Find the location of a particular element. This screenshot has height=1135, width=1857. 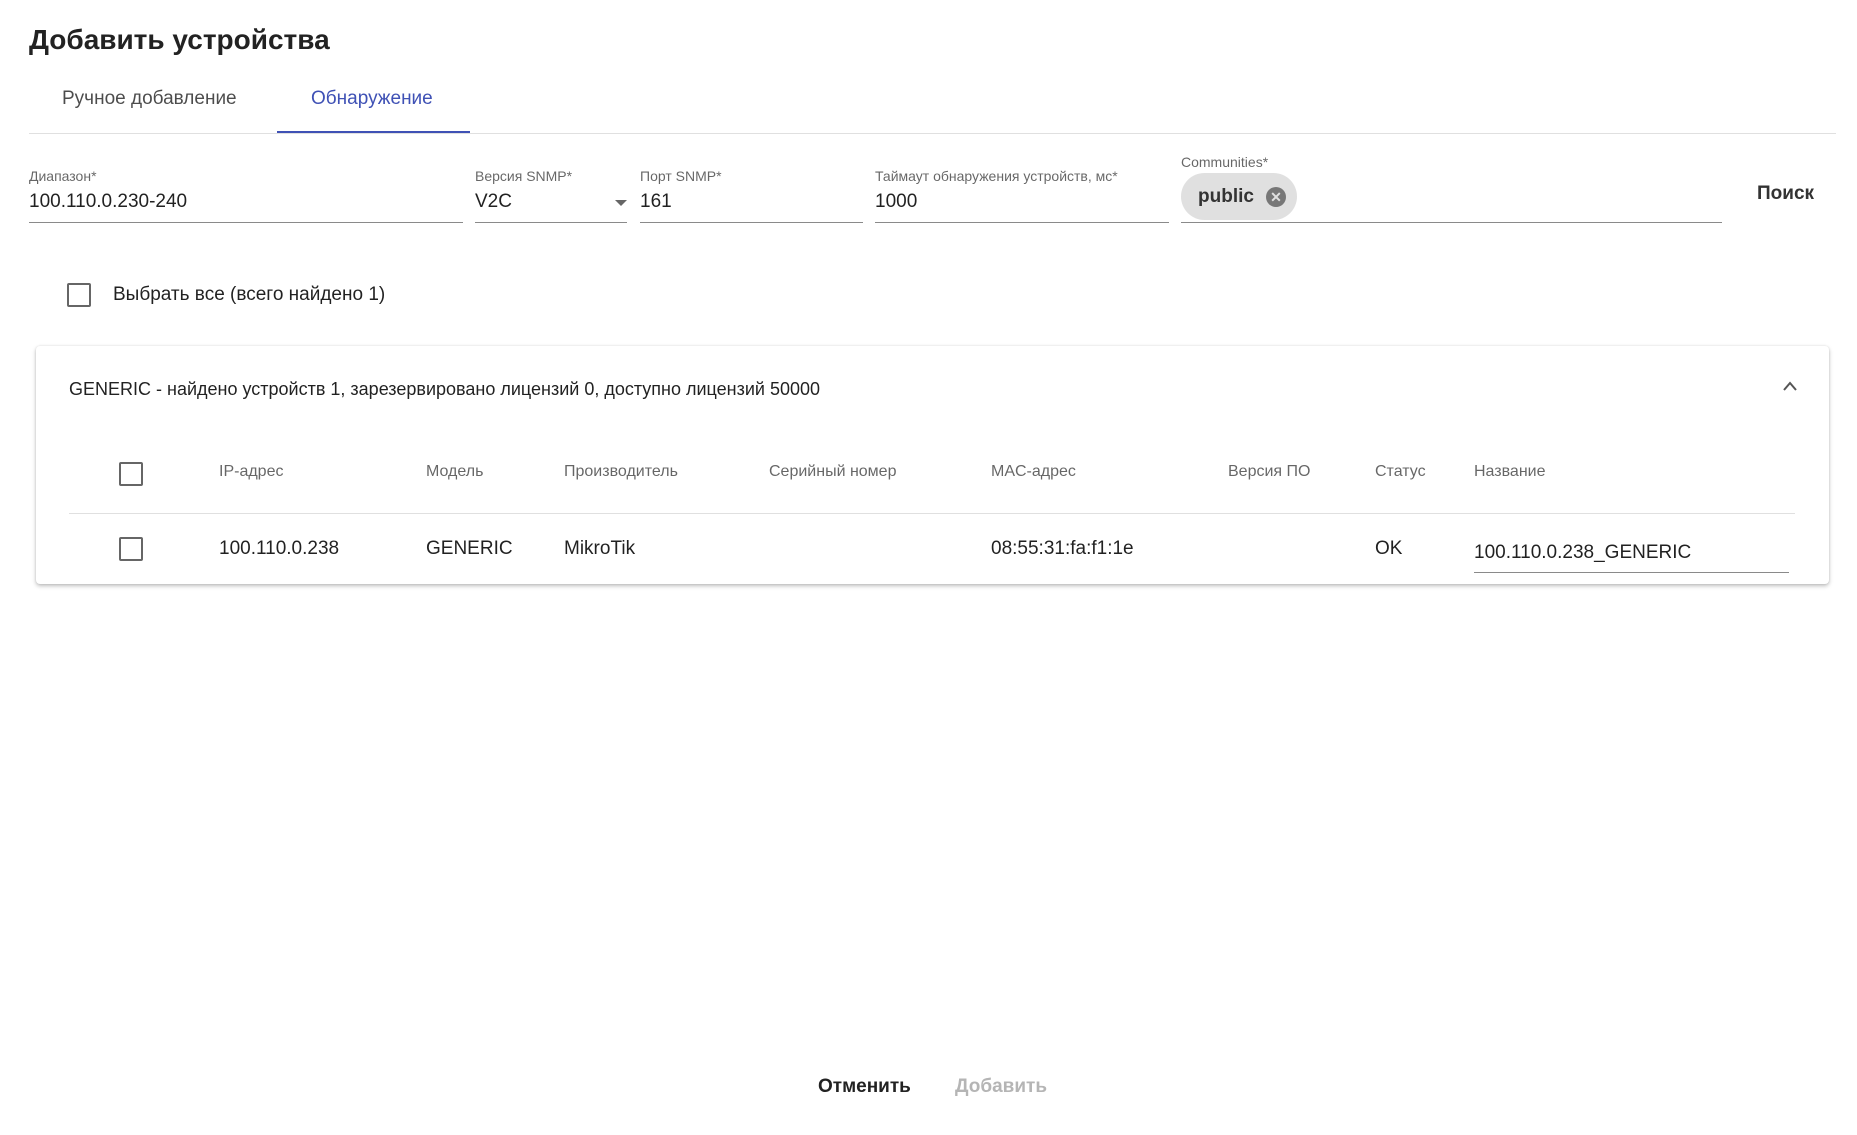

snmp-port-field: Порт SNMP* 161 is located at coordinates (751, 195).